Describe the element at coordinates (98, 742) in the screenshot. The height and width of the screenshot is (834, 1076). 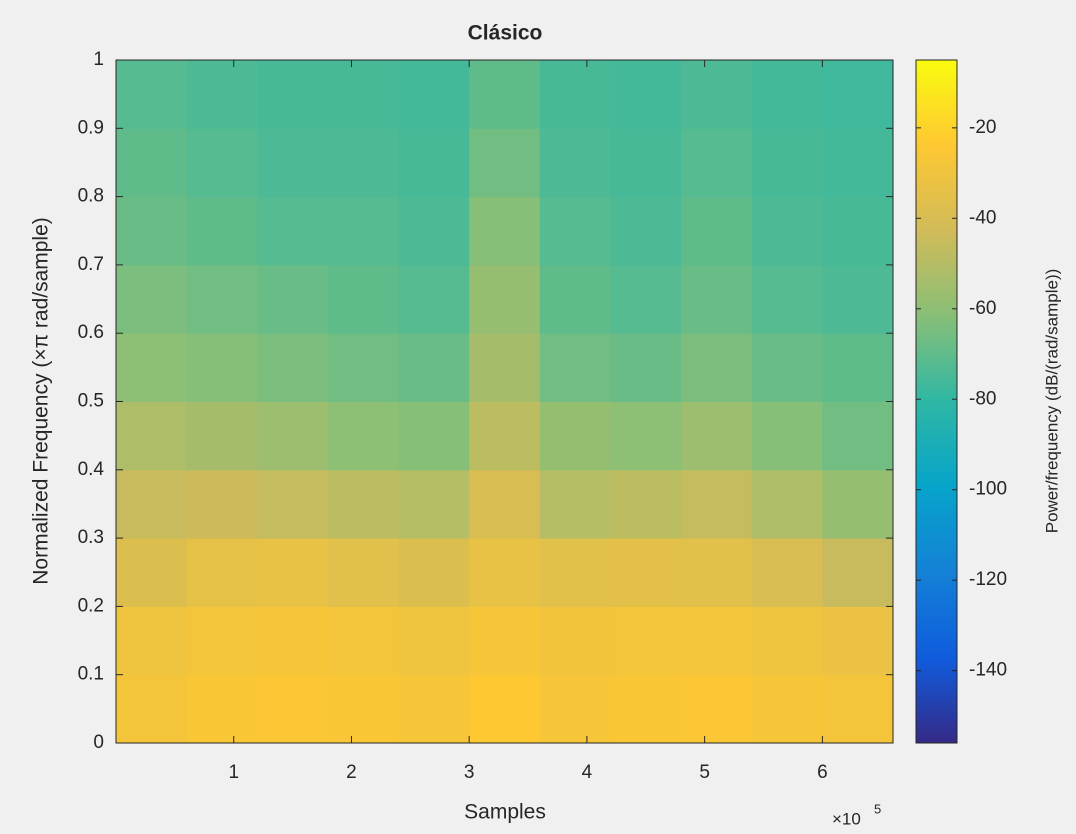
I see `y-tick-label: 0` at that location.